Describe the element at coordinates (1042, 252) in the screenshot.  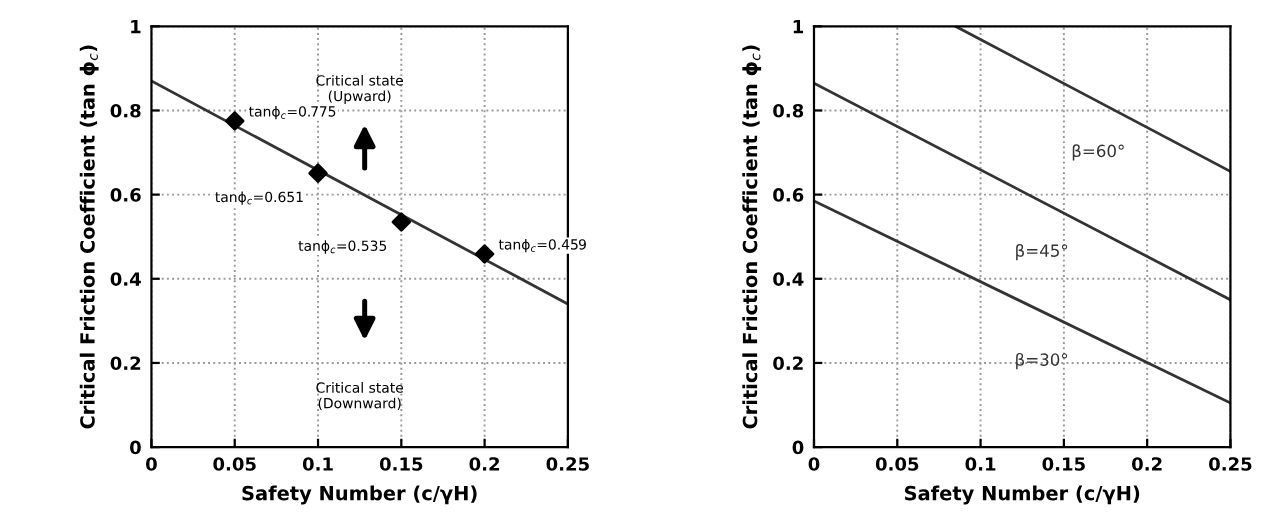
I see `series-label: β=45°` at that location.